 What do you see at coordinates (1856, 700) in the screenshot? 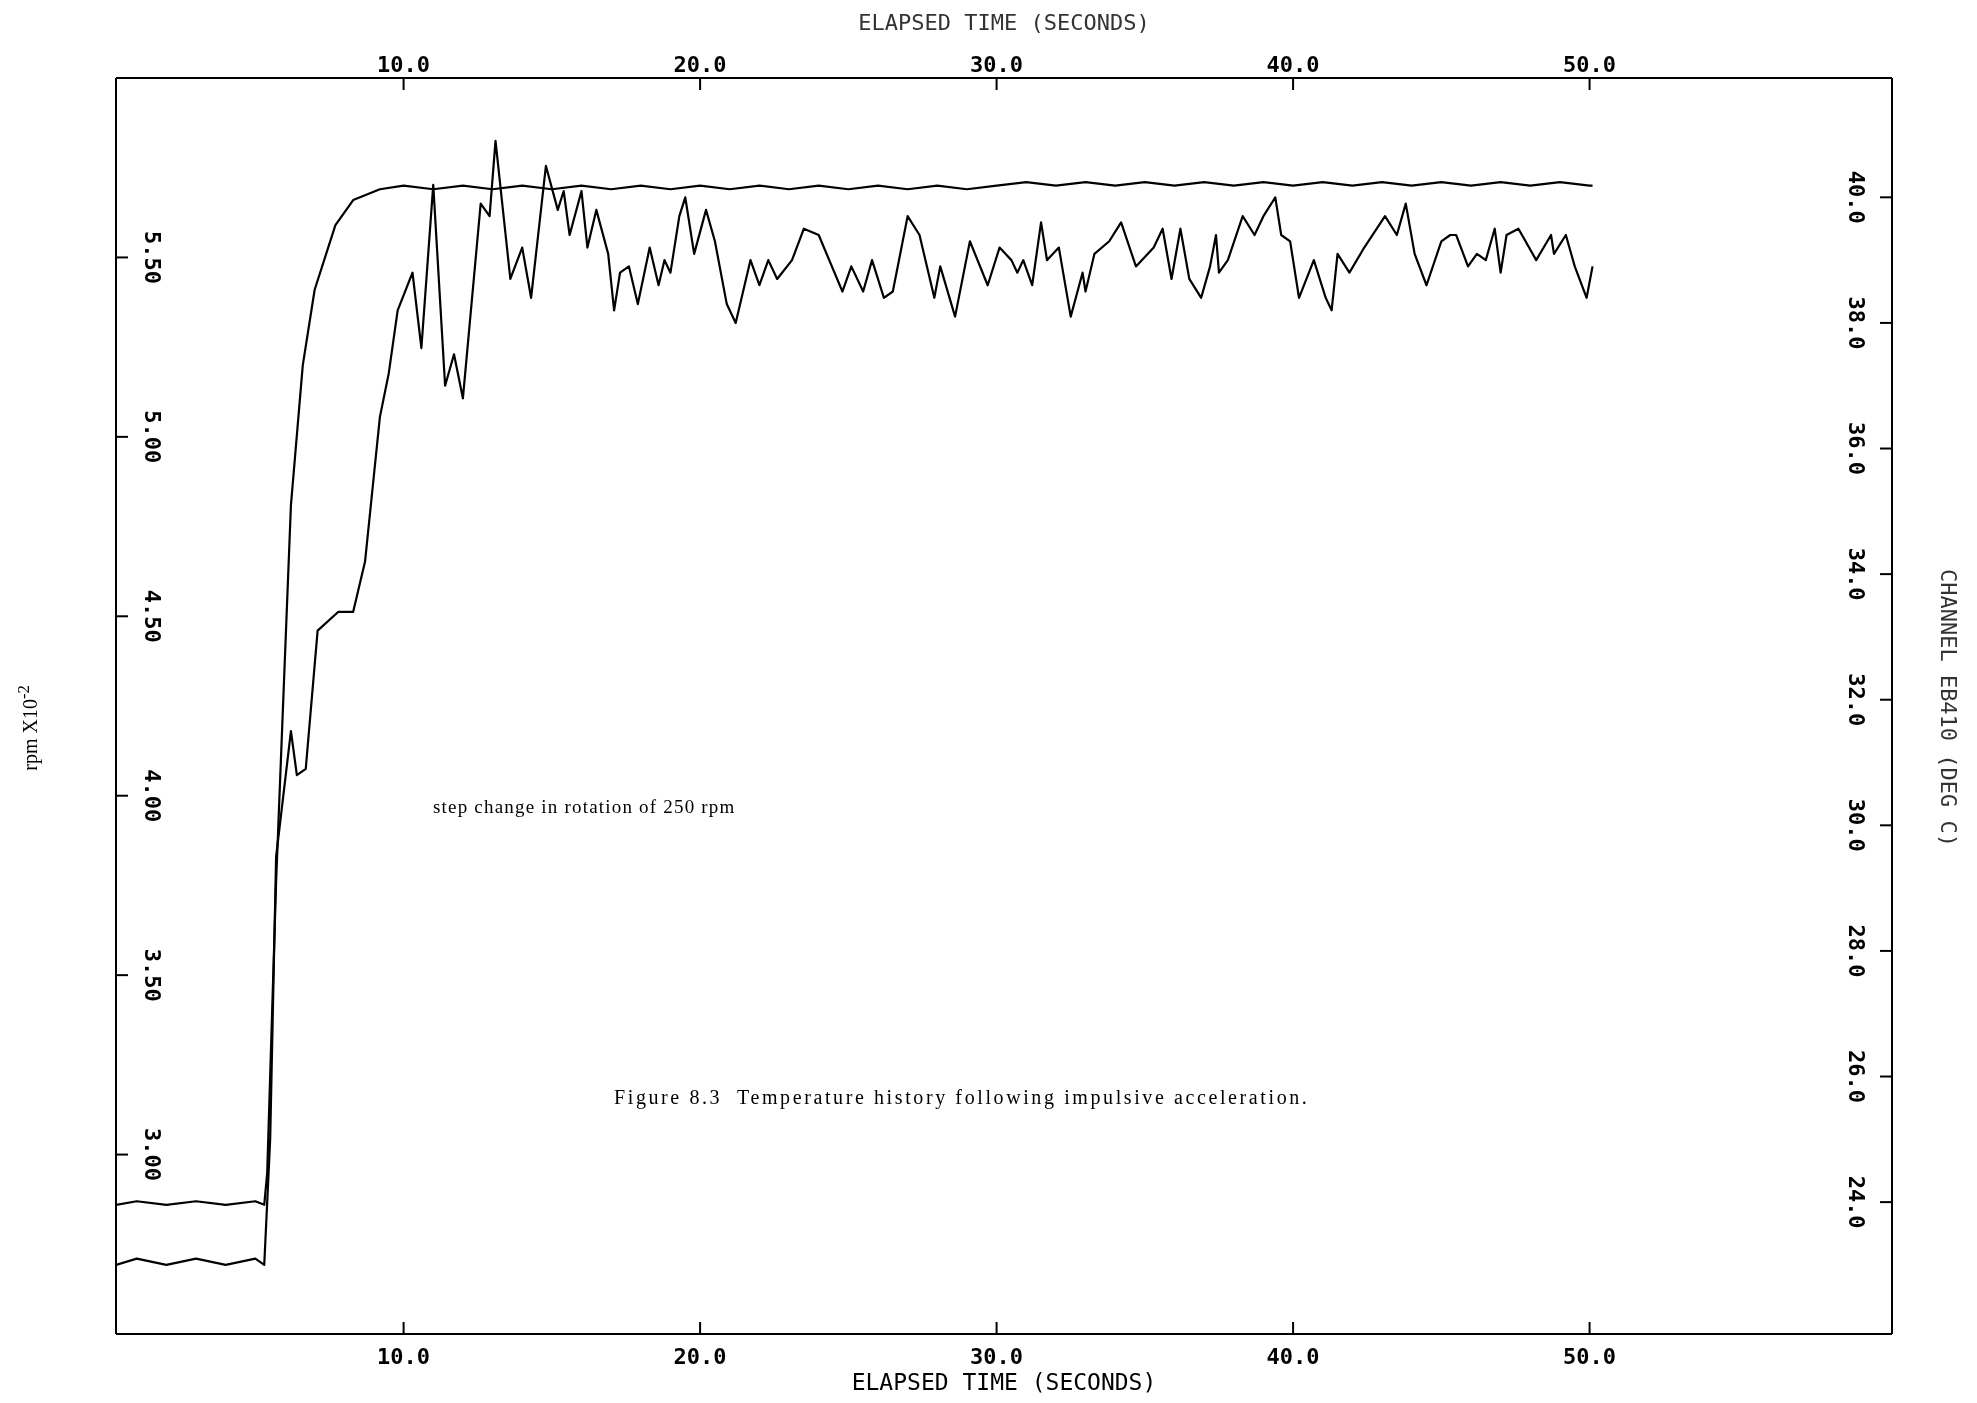
I see `y2-tick-label: 32.0` at bounding box center [1856, 700].